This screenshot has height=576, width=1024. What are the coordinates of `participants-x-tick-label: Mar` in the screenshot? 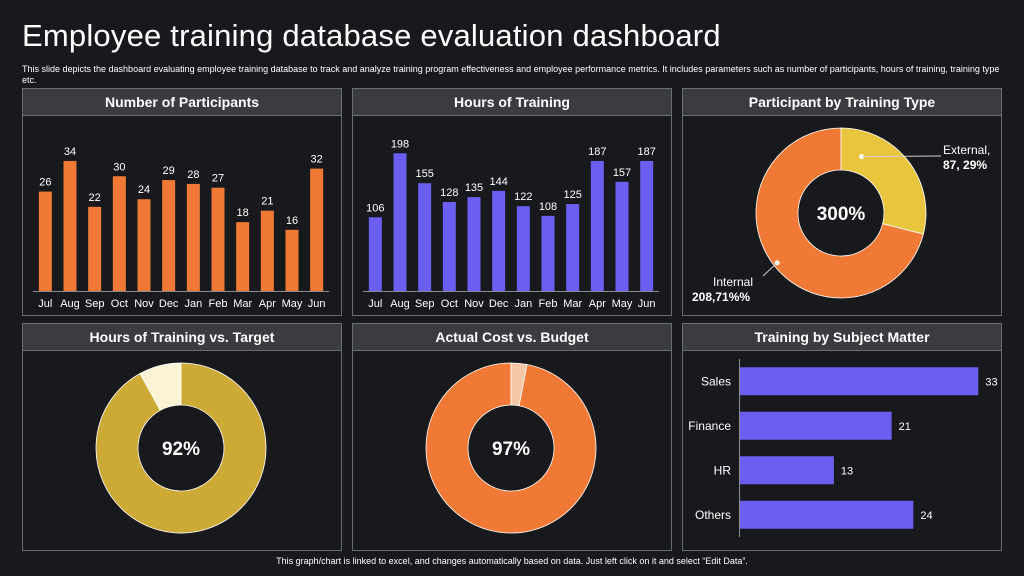 It's located at (242, 304).